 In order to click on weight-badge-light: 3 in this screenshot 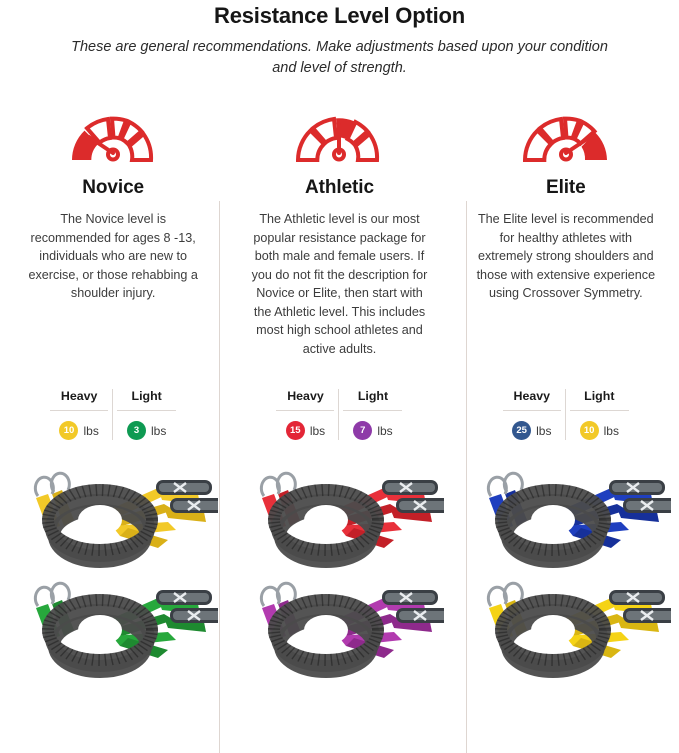, I will do `click(136, 430)`.